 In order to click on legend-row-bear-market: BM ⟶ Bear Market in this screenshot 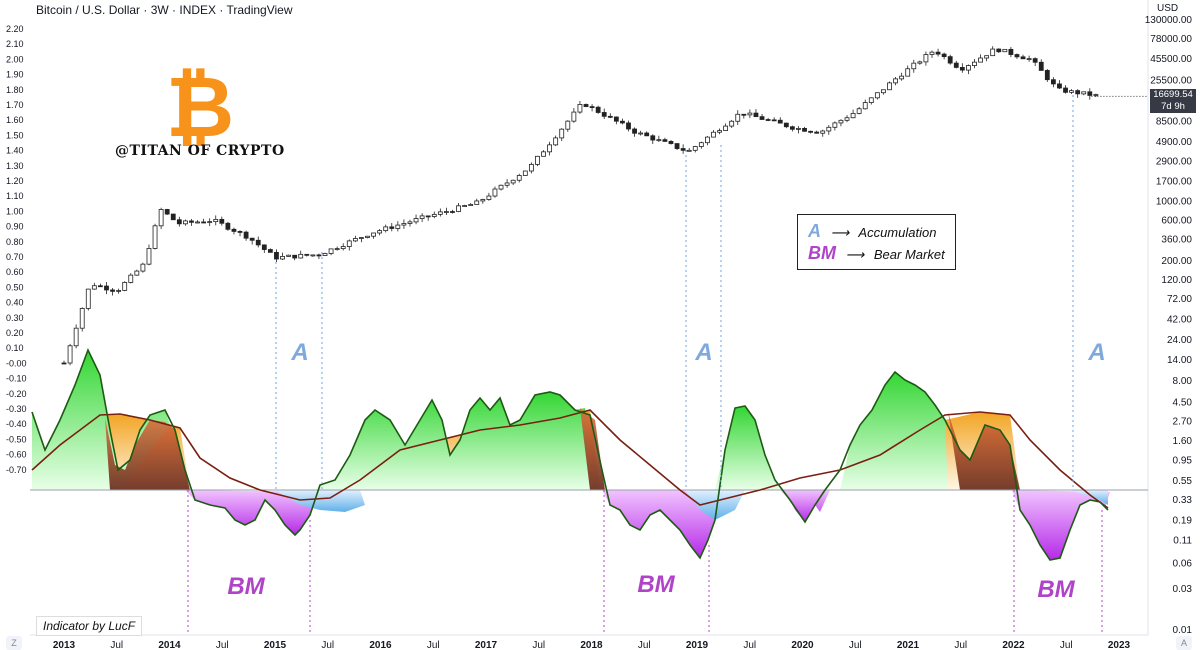, I will do `click(876, 253)`.